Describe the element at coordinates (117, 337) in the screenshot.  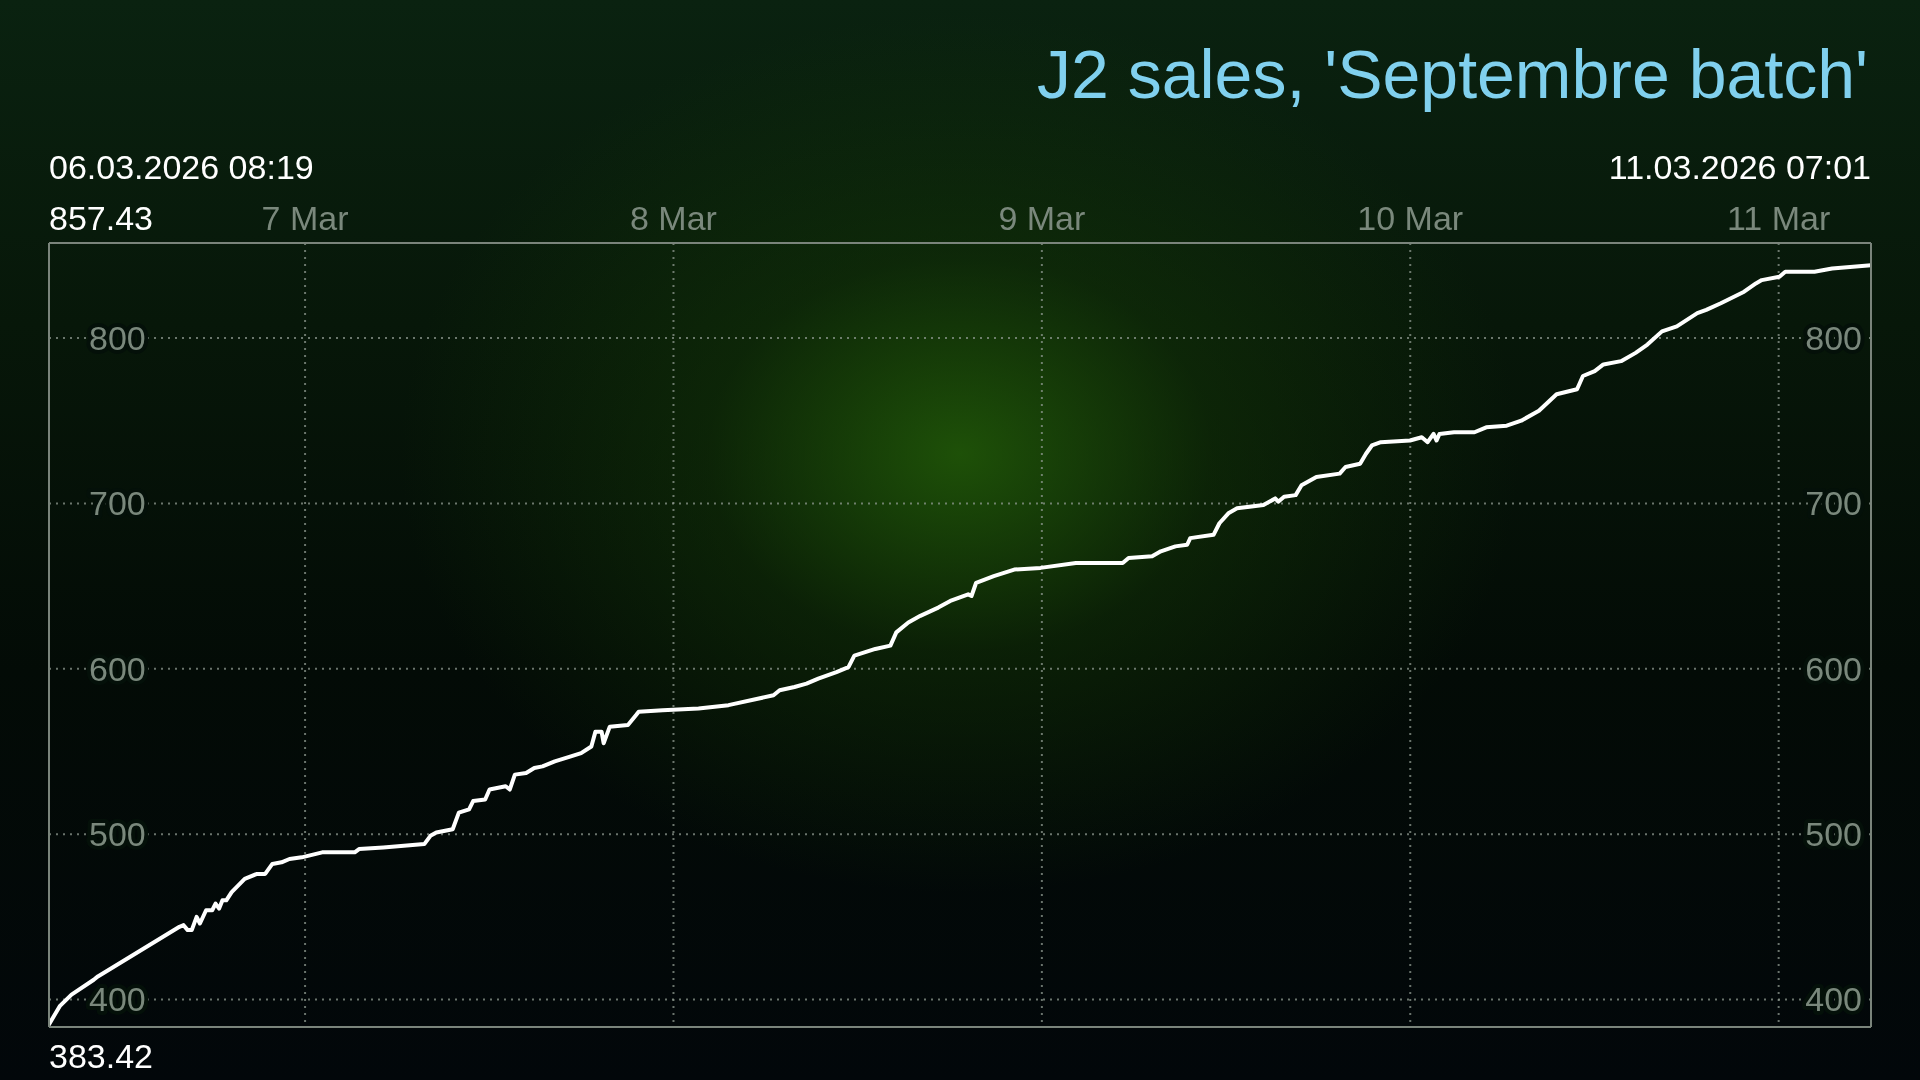
I see `y-tick-label: 800` at that location.